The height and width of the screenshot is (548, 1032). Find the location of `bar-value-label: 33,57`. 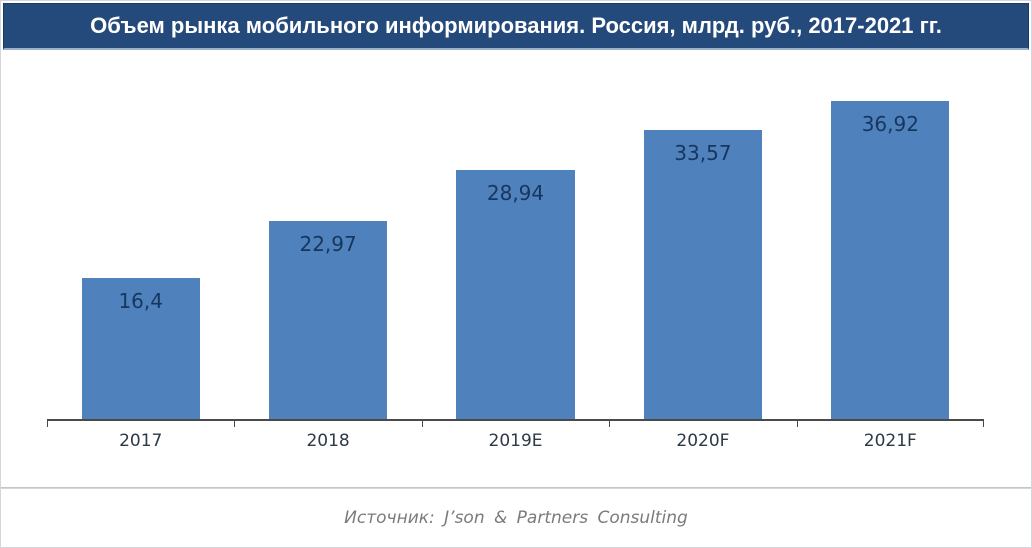

bar-value-label: 33,57 is located at coordinates (703, 153).